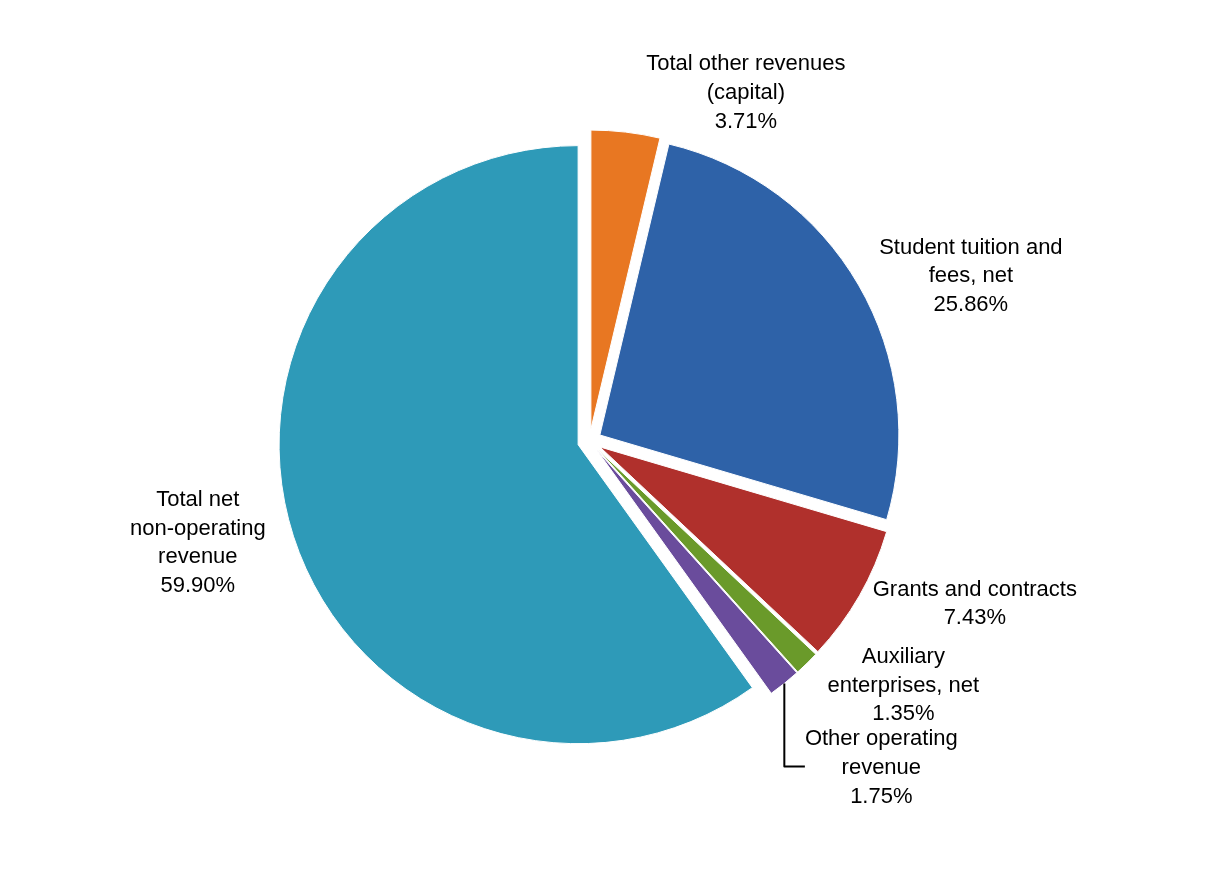  I want to click on data-label: 1.75%, so click(881, 795).